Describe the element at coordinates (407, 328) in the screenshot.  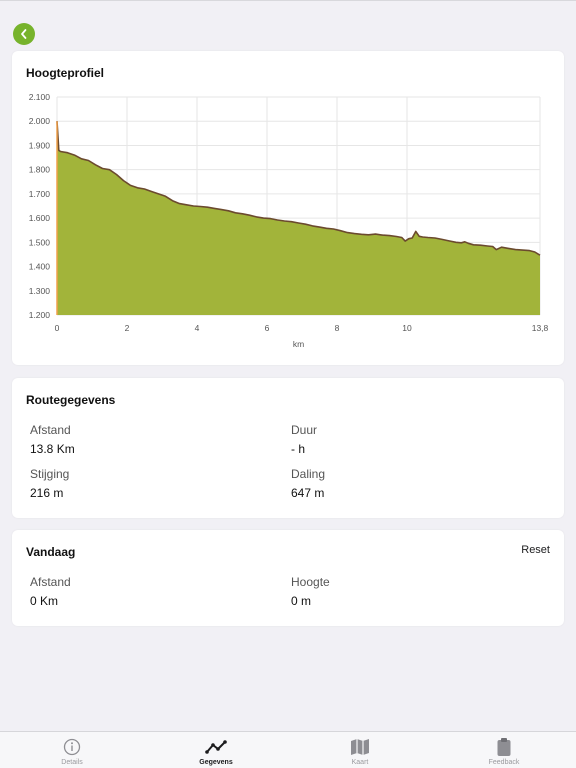
I see `x-tick-label: 10` at that location.